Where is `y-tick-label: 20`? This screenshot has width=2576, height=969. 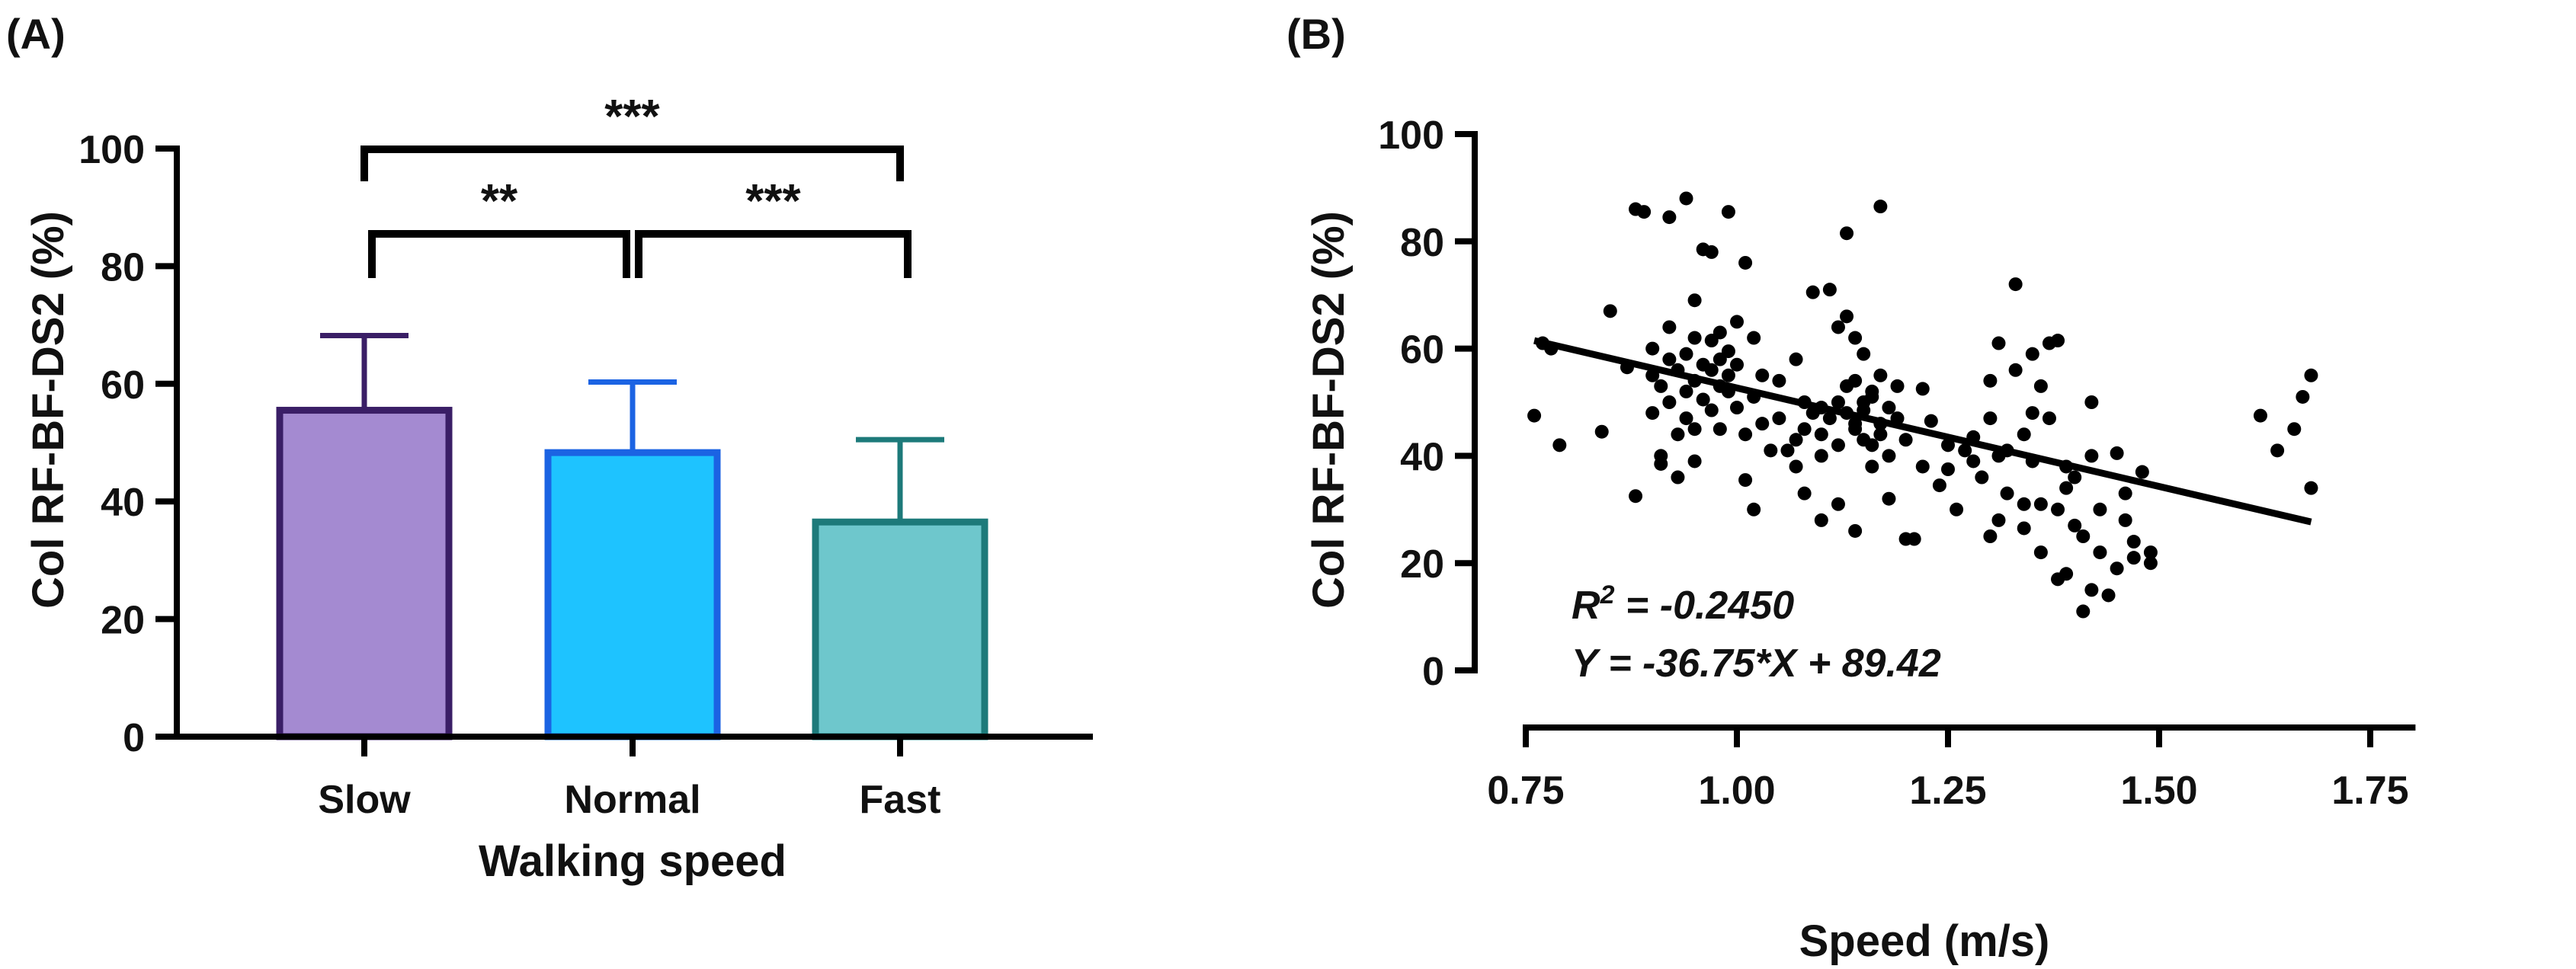
y-tick-label: 20 is located at coordinates (1422, 565).